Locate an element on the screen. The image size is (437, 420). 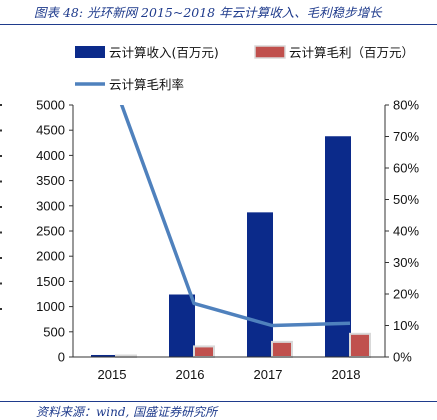
right-axis-tick-label: 80% is located at coordinates (406, 105).